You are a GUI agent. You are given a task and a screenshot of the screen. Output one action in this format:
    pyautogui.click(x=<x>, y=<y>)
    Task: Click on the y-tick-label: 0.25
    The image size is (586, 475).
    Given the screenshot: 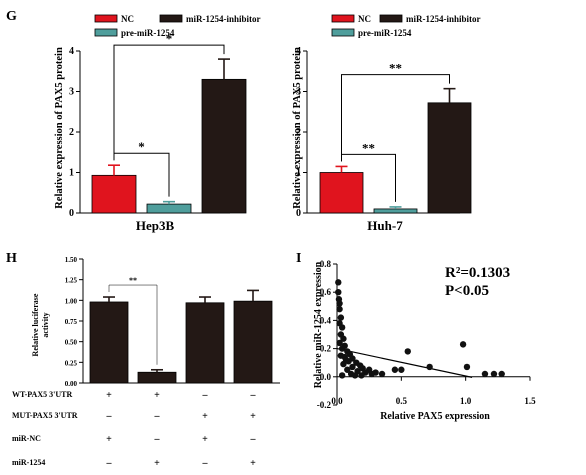 What is the action you would take?
    pyautogui.click(x=71, y=363)
    